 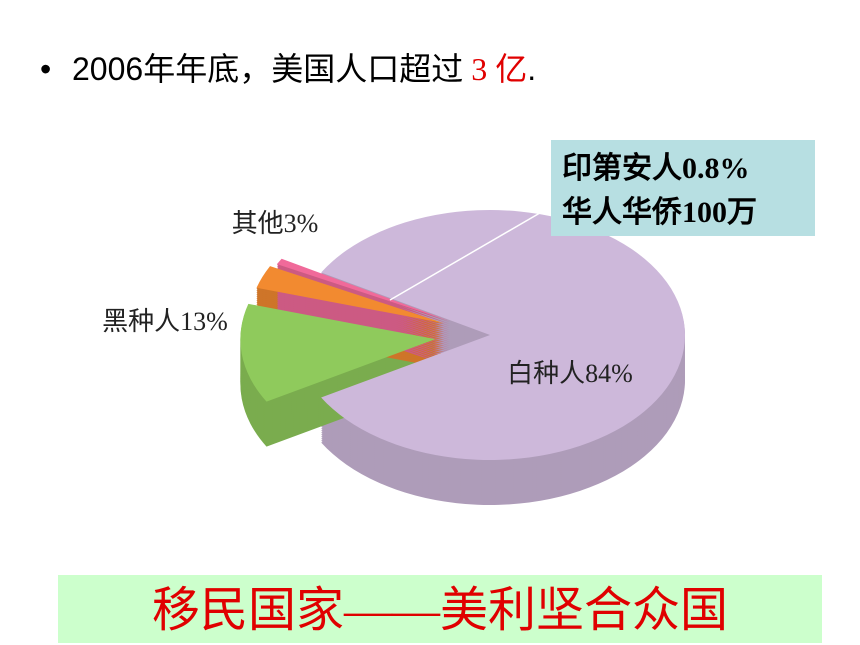 What do you see at coordinates (622, 168) in the screenshot?
I see `category: 印第安人` at bounding box center [622, 168].